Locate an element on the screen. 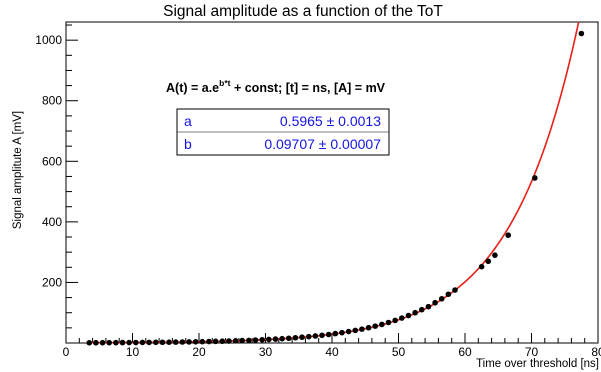  x-tick-label: 0 is located at coordinates (66, 352).